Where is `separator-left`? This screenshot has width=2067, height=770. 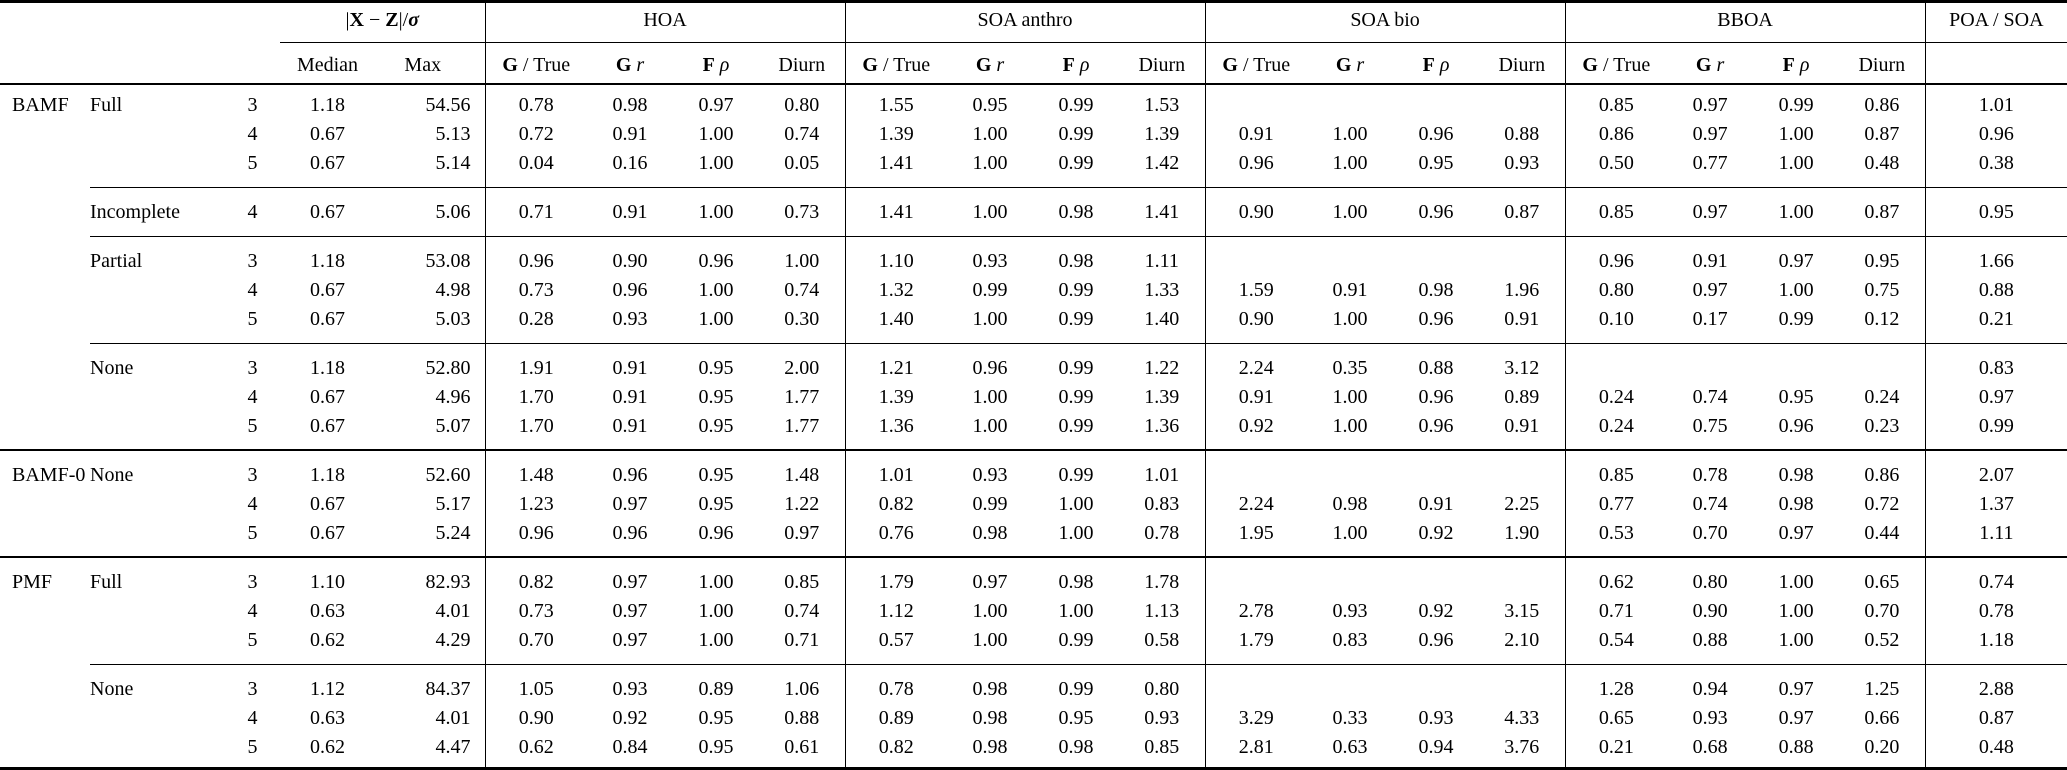
separator-left is located at coordinates (287, 236).